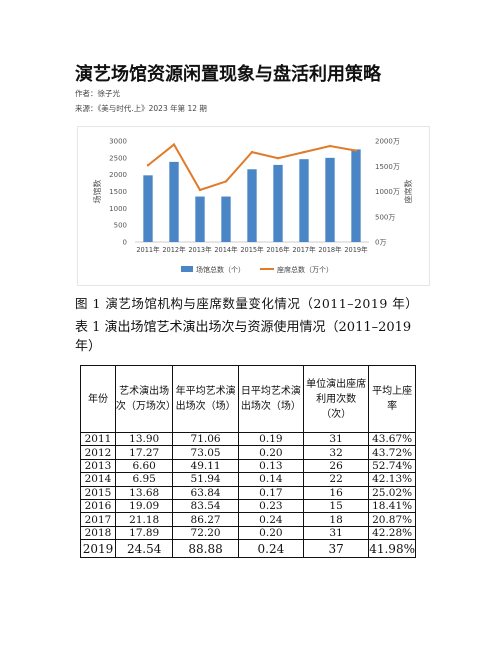  I want to click on table-cell: 43.67%, so click(392, 439).